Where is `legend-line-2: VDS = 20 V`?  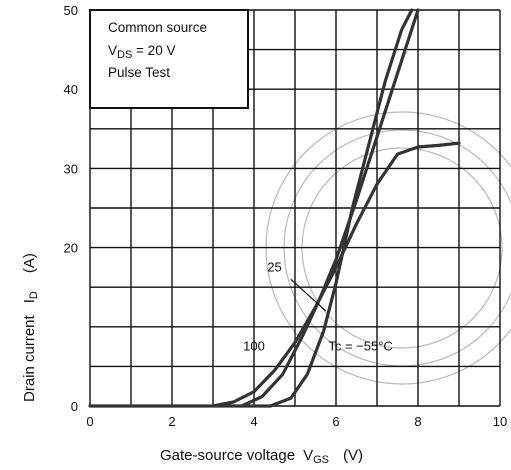
legend-line-2: VDS = 20 V is located at coordinates (141, 52).